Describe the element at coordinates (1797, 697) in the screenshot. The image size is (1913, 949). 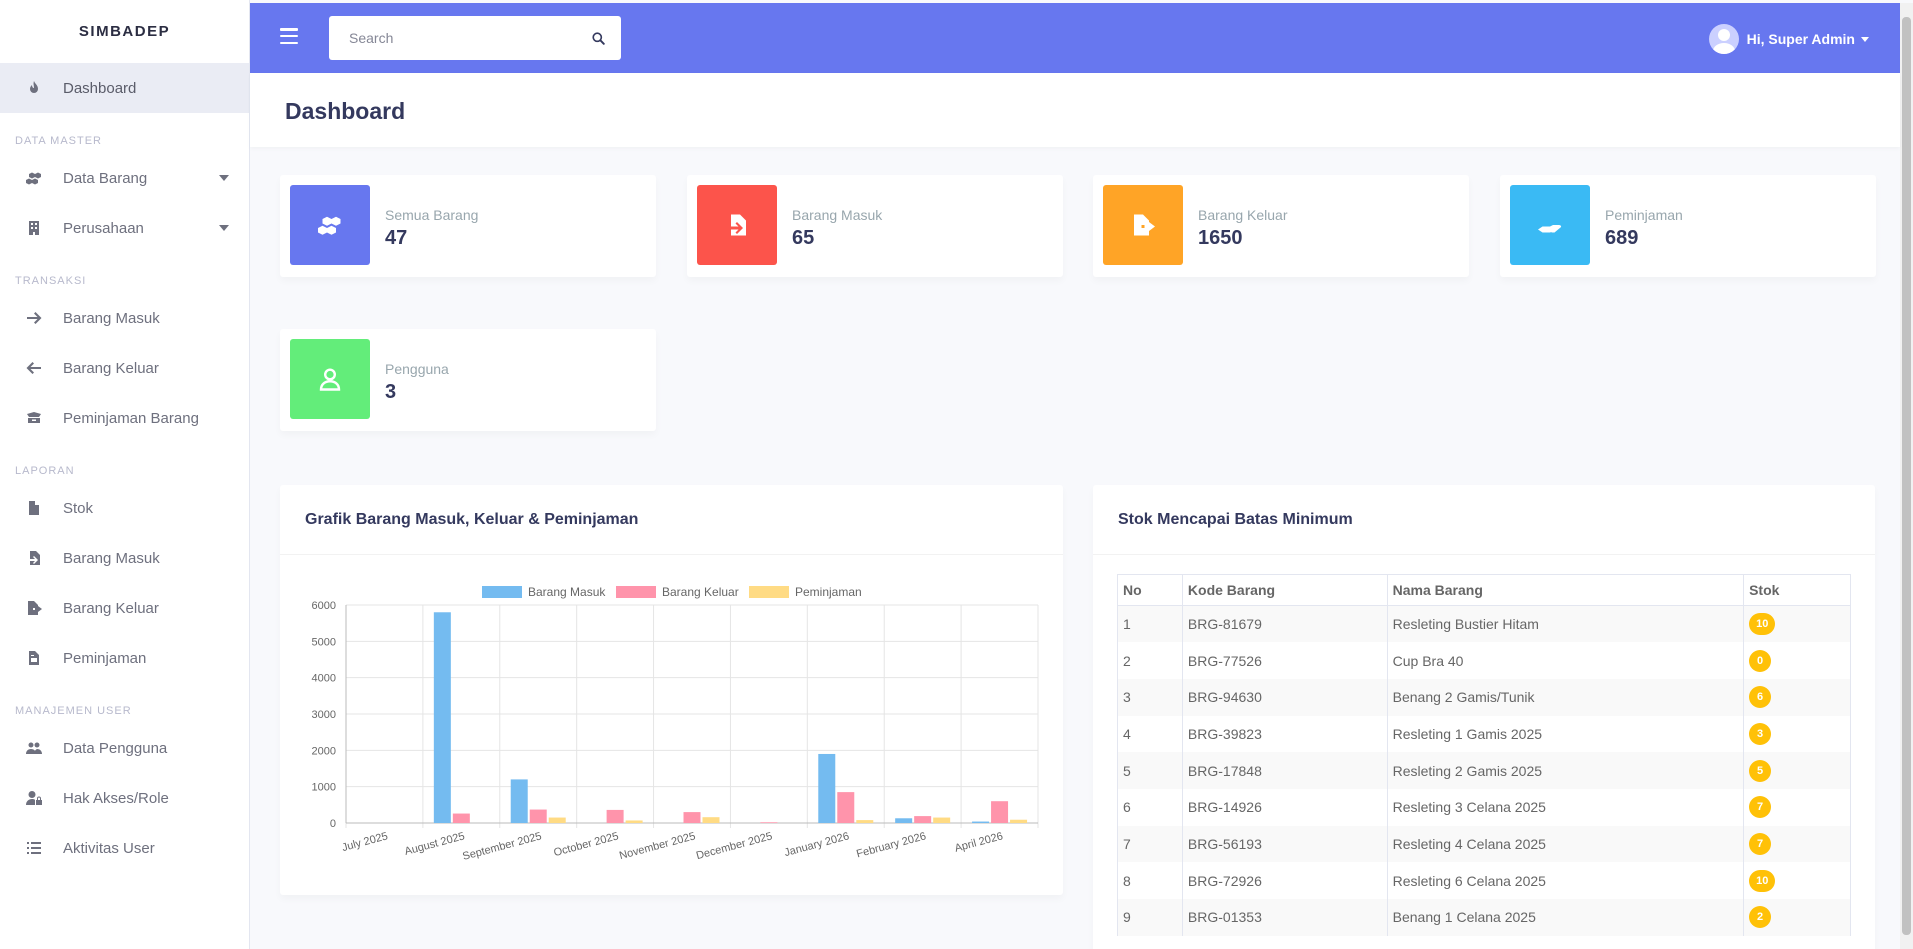
I see `table-cell: 6` at that location.